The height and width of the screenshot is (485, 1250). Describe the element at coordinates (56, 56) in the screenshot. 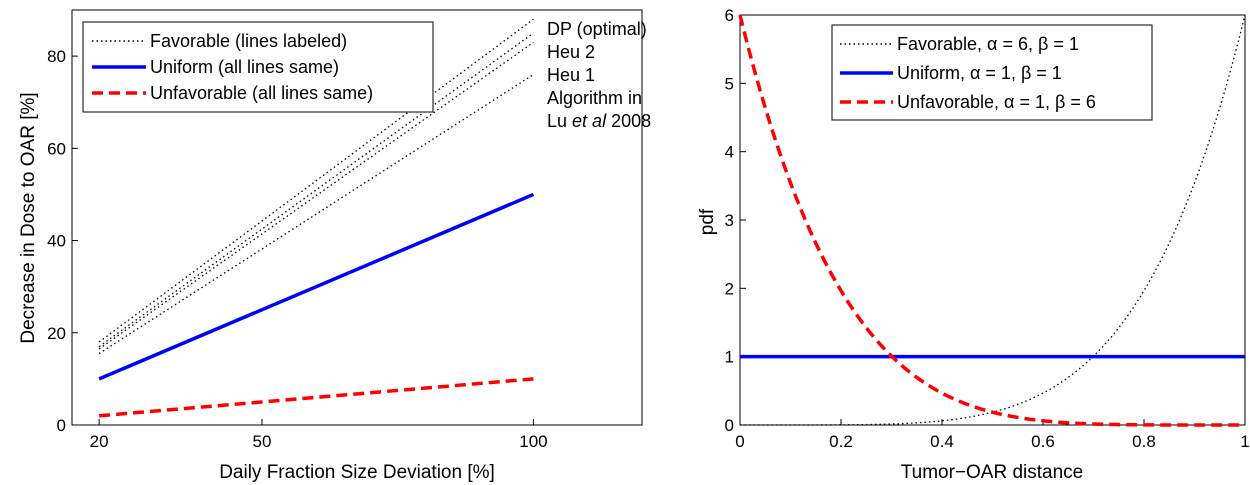

I see `y-tick-label: 80` at that location.